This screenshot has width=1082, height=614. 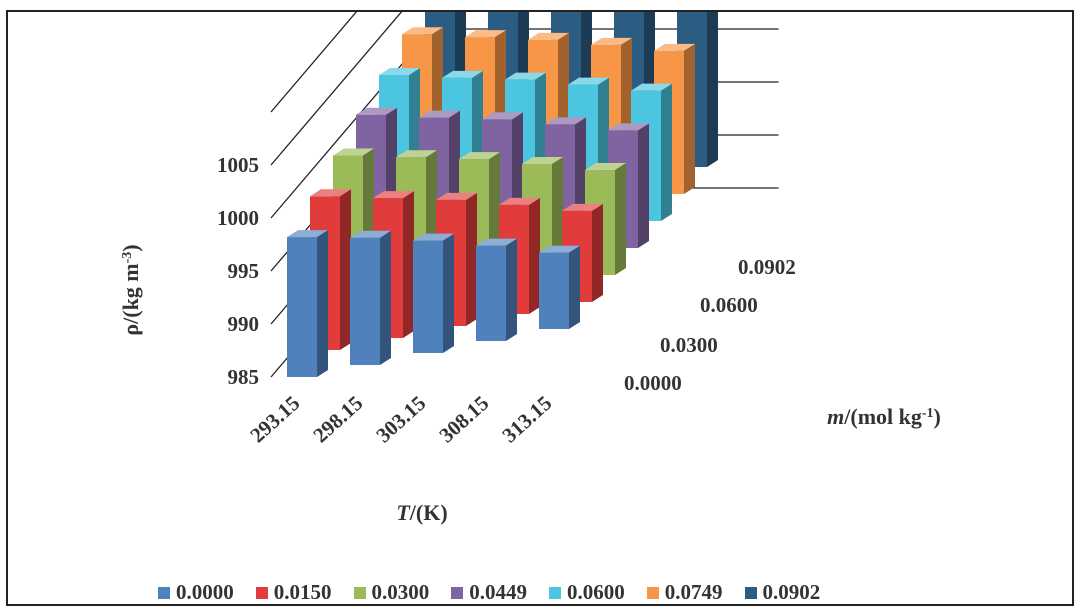 What do you see at coordinates (400, 419) in the screenshot?
I see `x-tick-label: 303.15` at bounding box center [400, 419].